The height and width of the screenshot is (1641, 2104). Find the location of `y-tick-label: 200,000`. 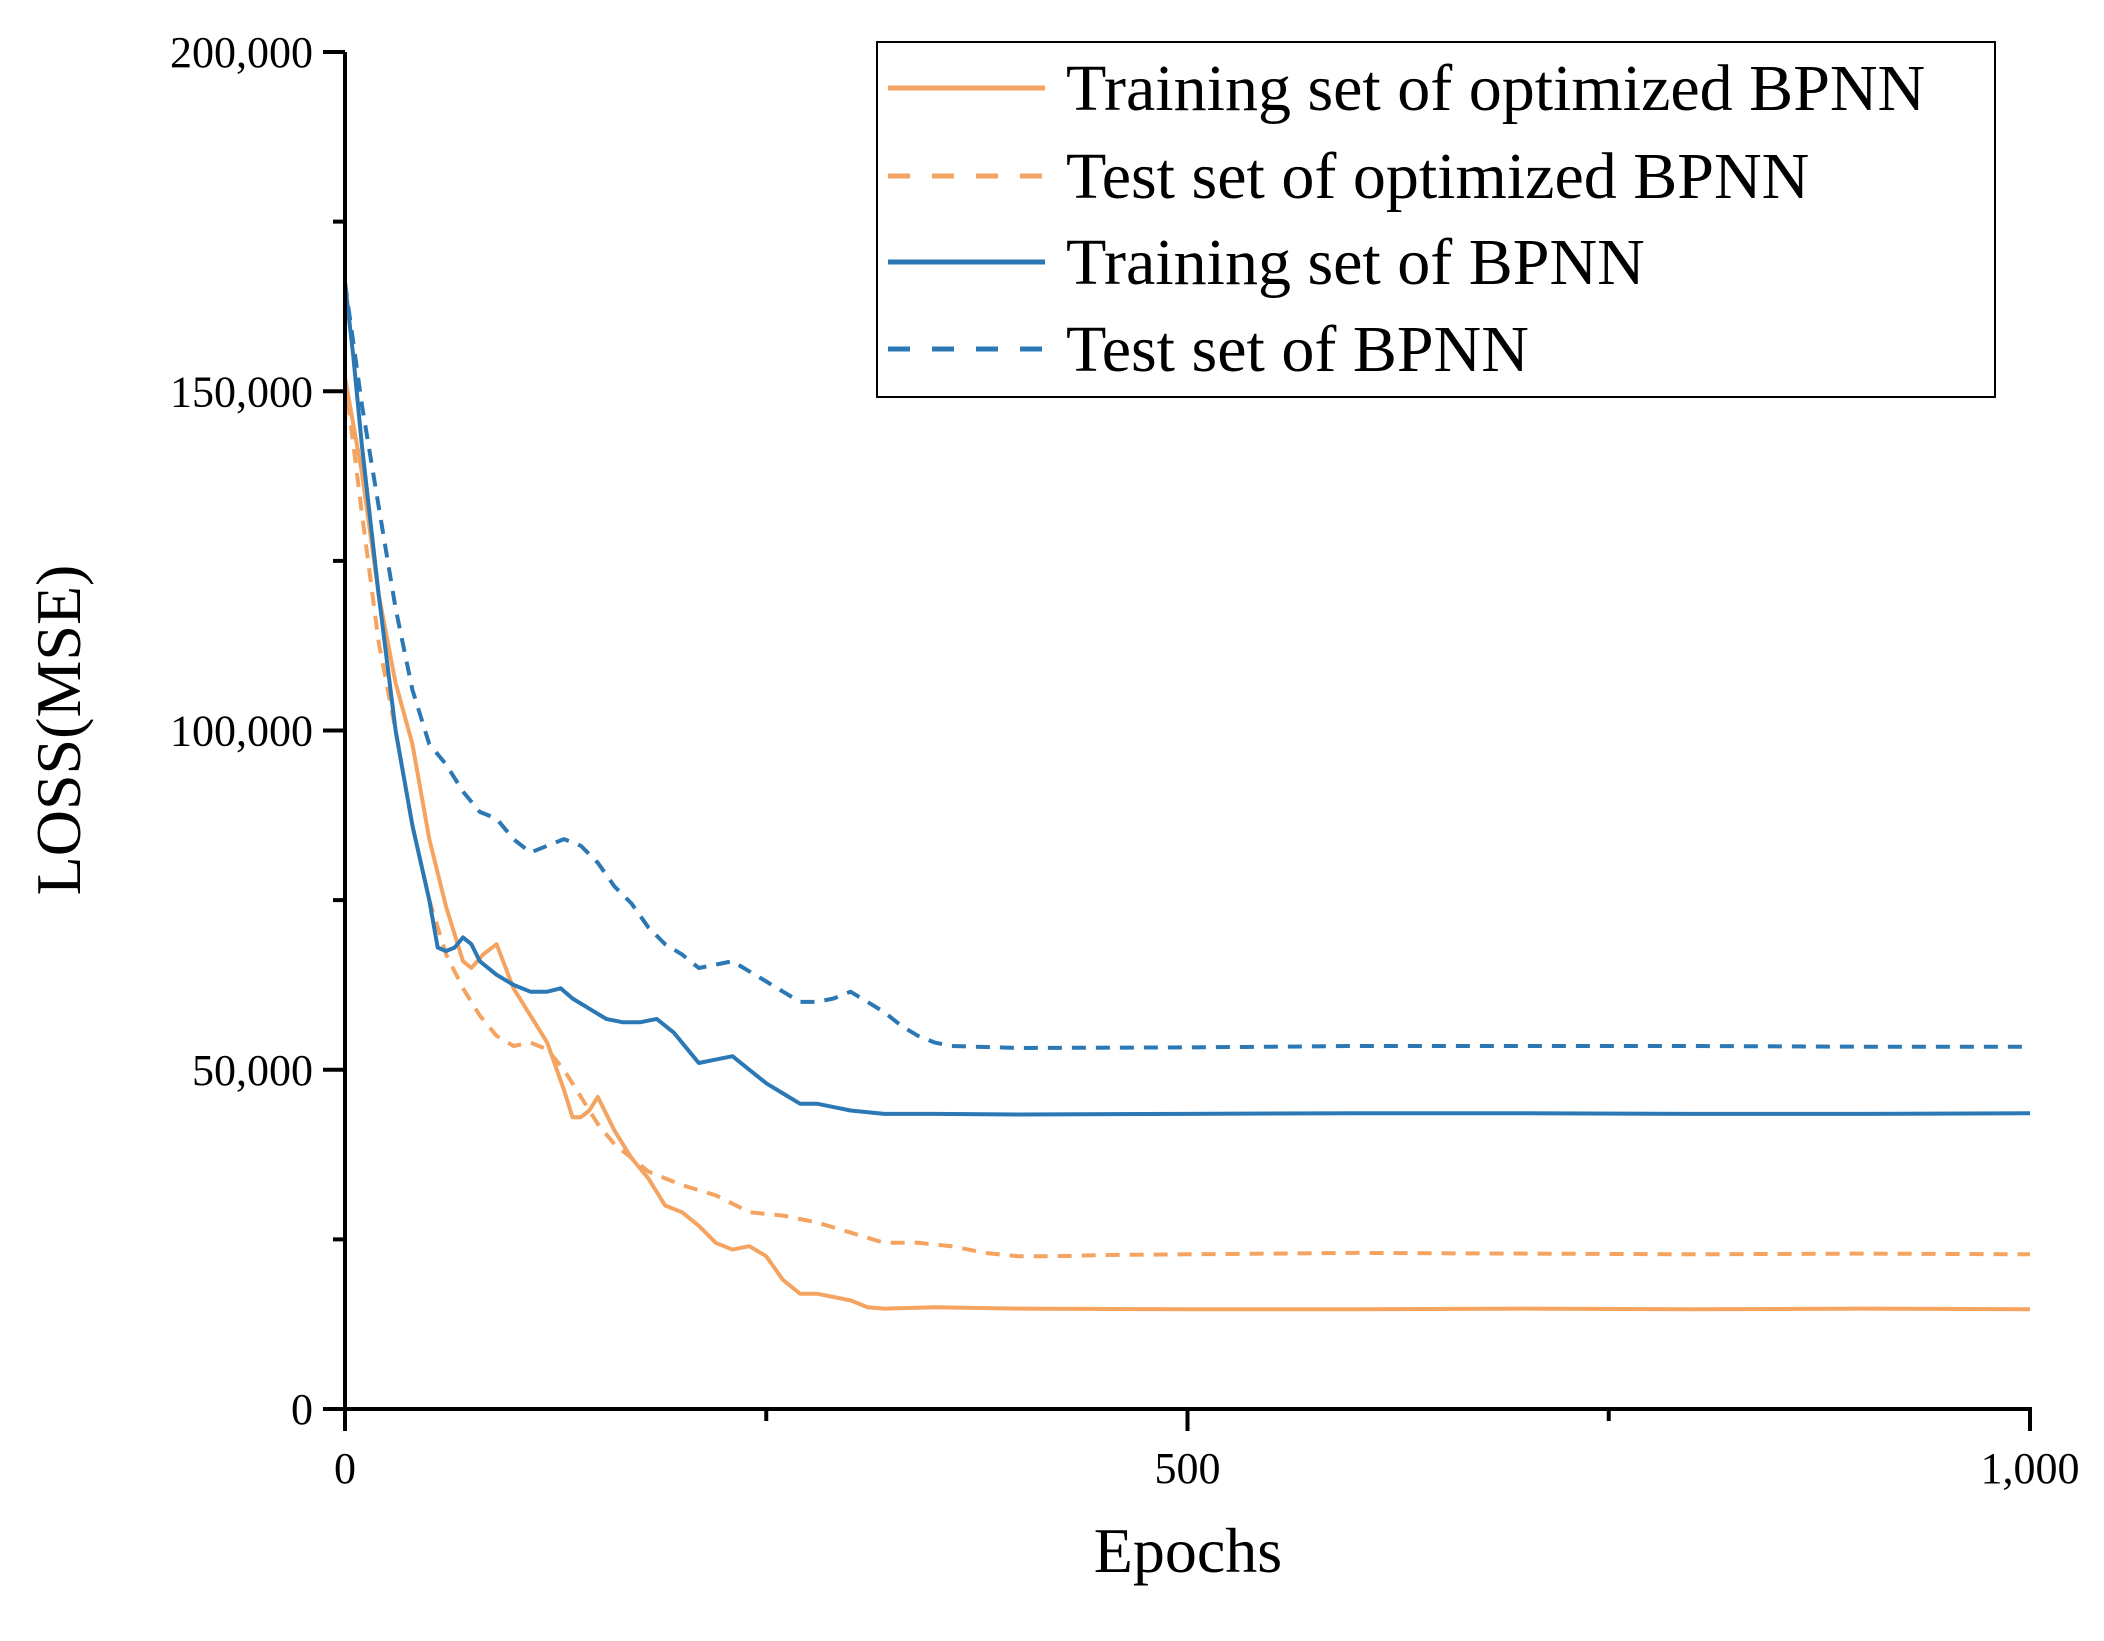

y-tick-label: 200,000 is located at coordinates (241, 52).